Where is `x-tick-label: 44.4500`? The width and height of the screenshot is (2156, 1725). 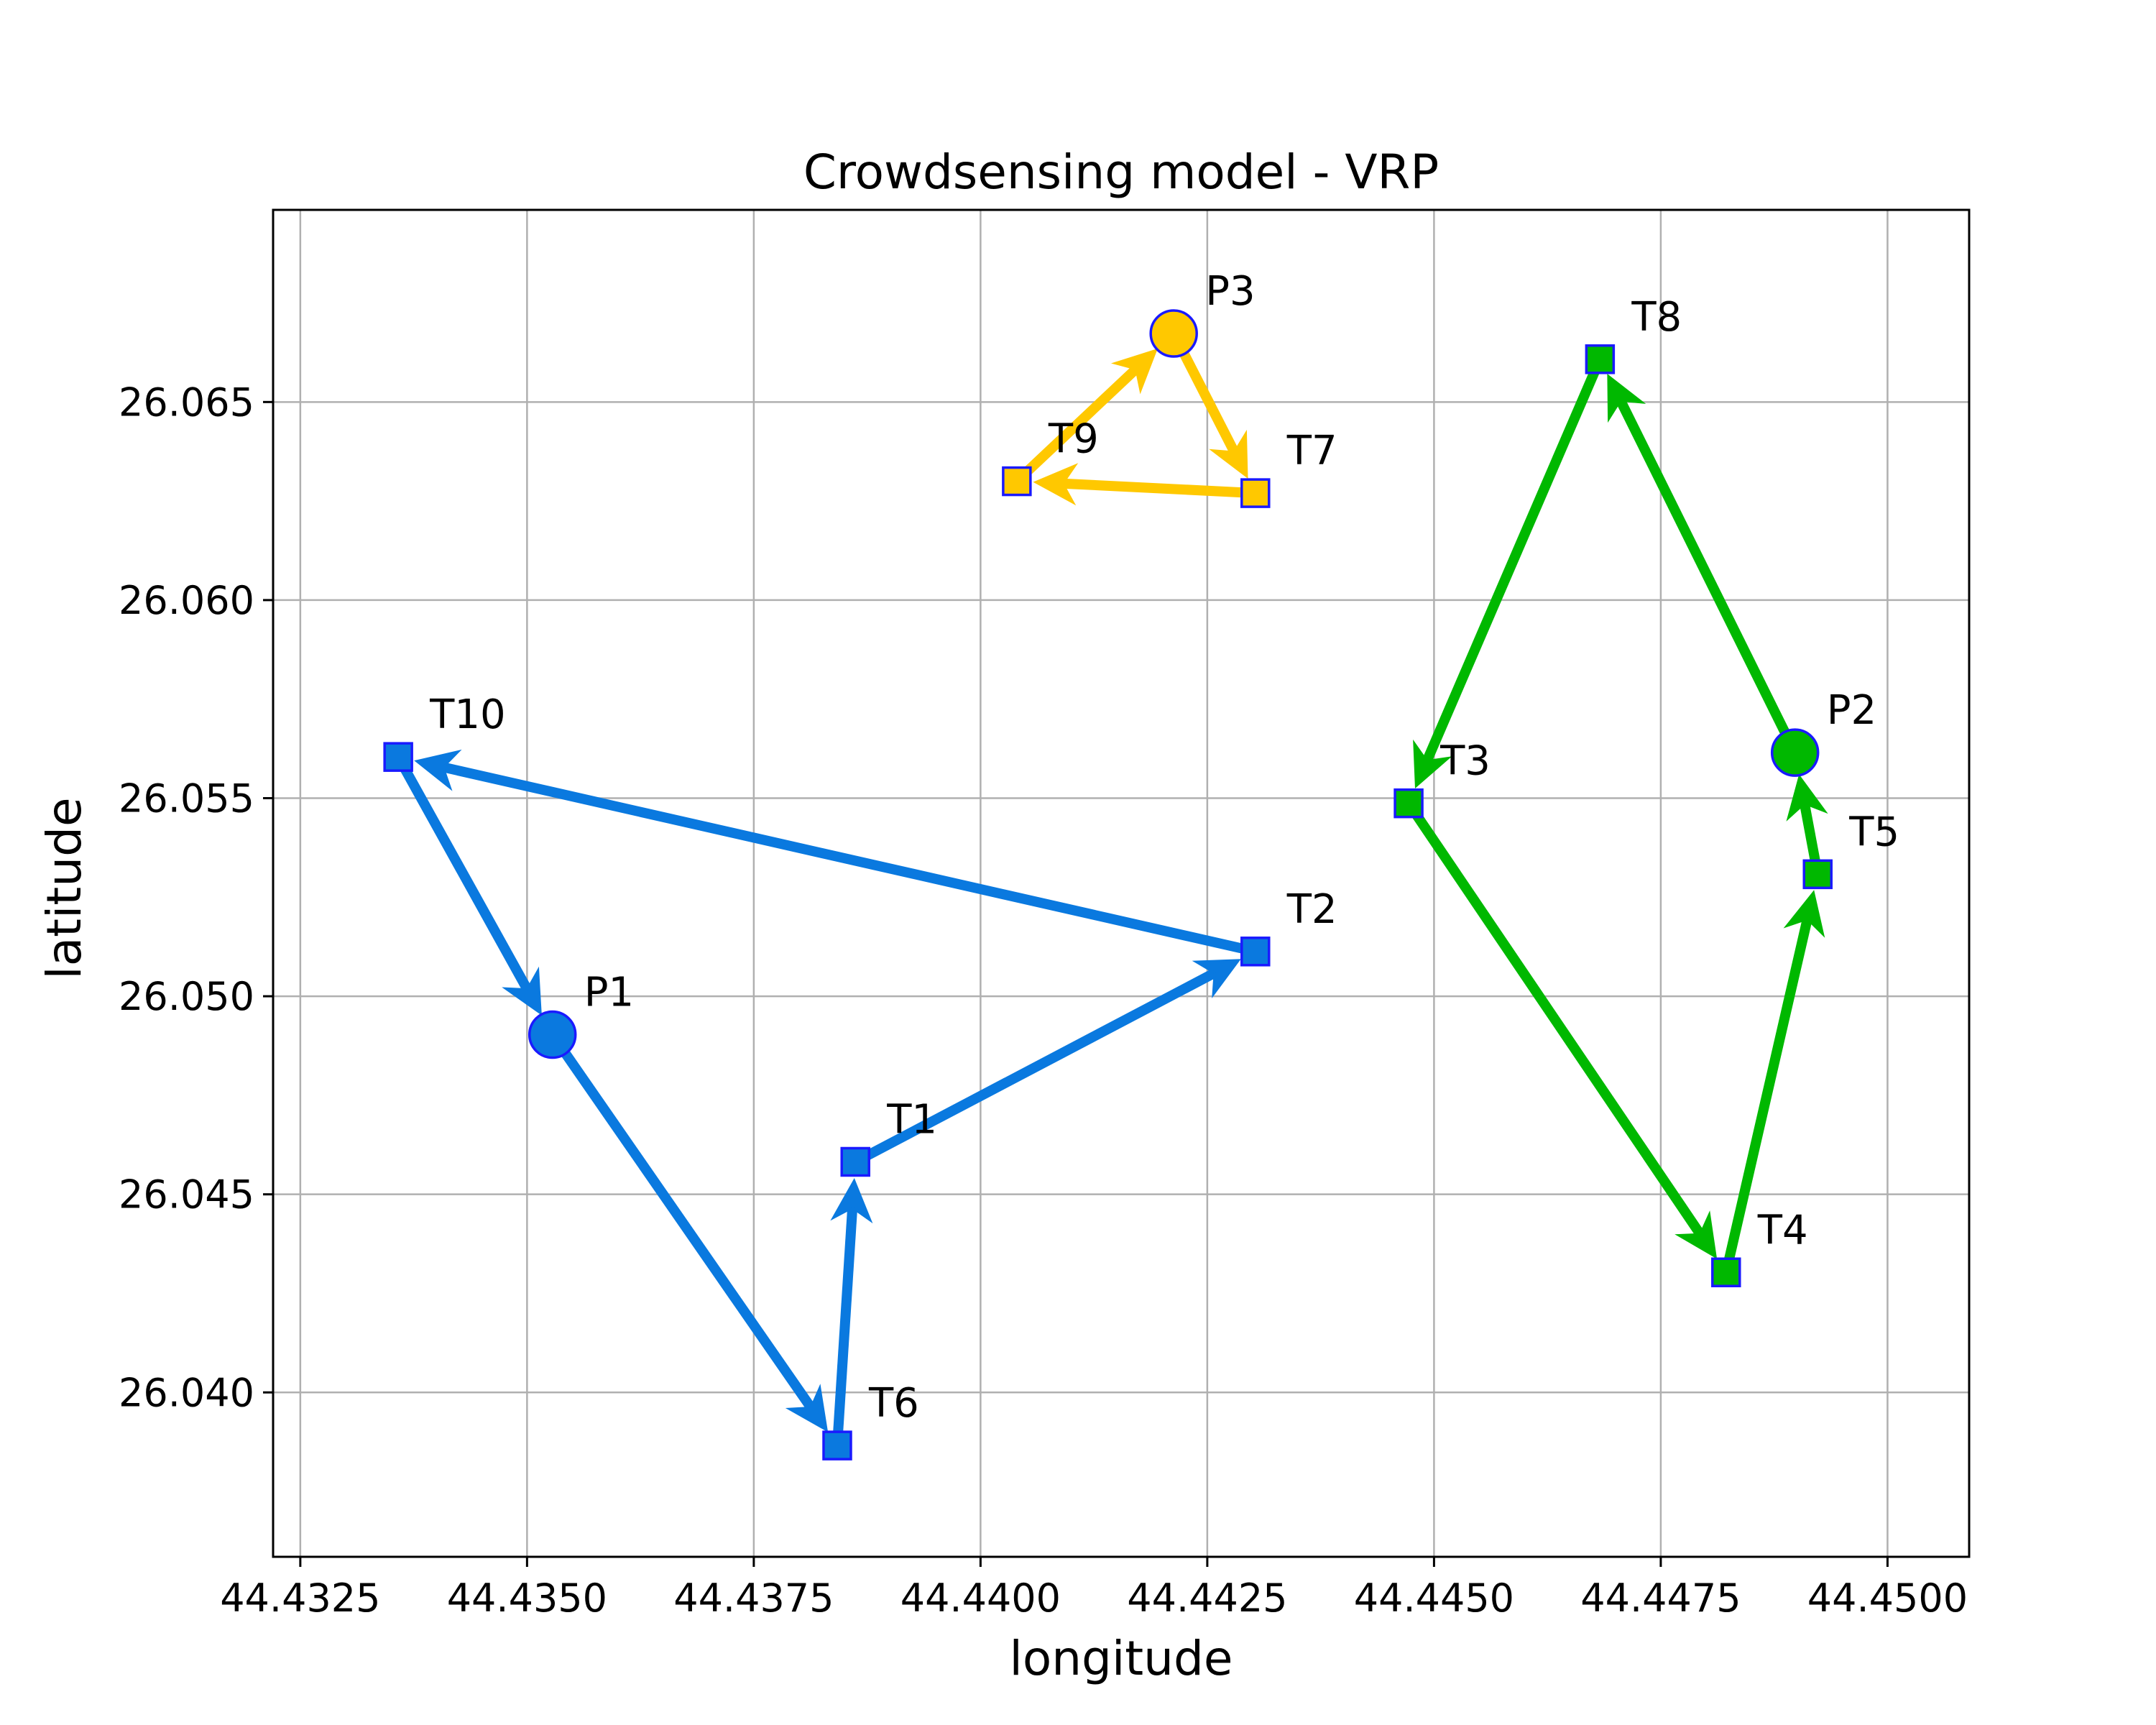
x-tick-label: 44.4500 is located at coordinates (1887, 1598).